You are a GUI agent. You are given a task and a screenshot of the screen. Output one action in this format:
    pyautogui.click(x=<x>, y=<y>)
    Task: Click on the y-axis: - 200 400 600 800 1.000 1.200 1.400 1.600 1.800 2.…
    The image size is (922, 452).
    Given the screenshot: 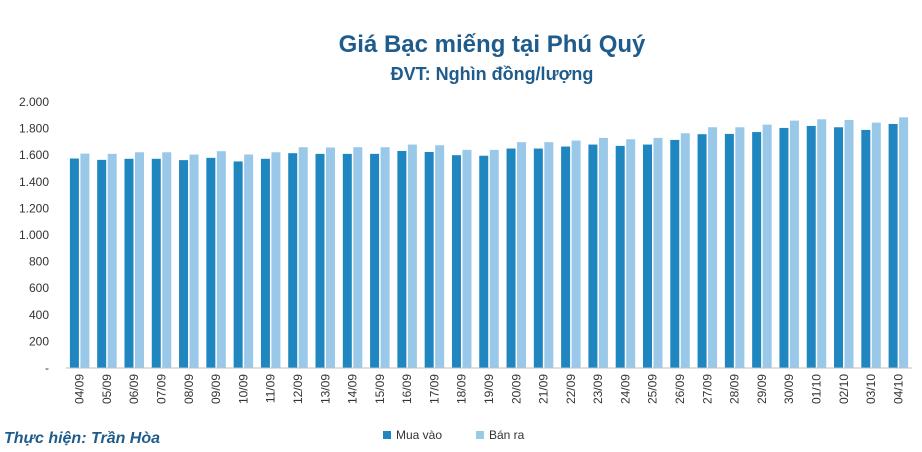 What is the action you would take?
    pyautogui.click(x=34, y=235)
    